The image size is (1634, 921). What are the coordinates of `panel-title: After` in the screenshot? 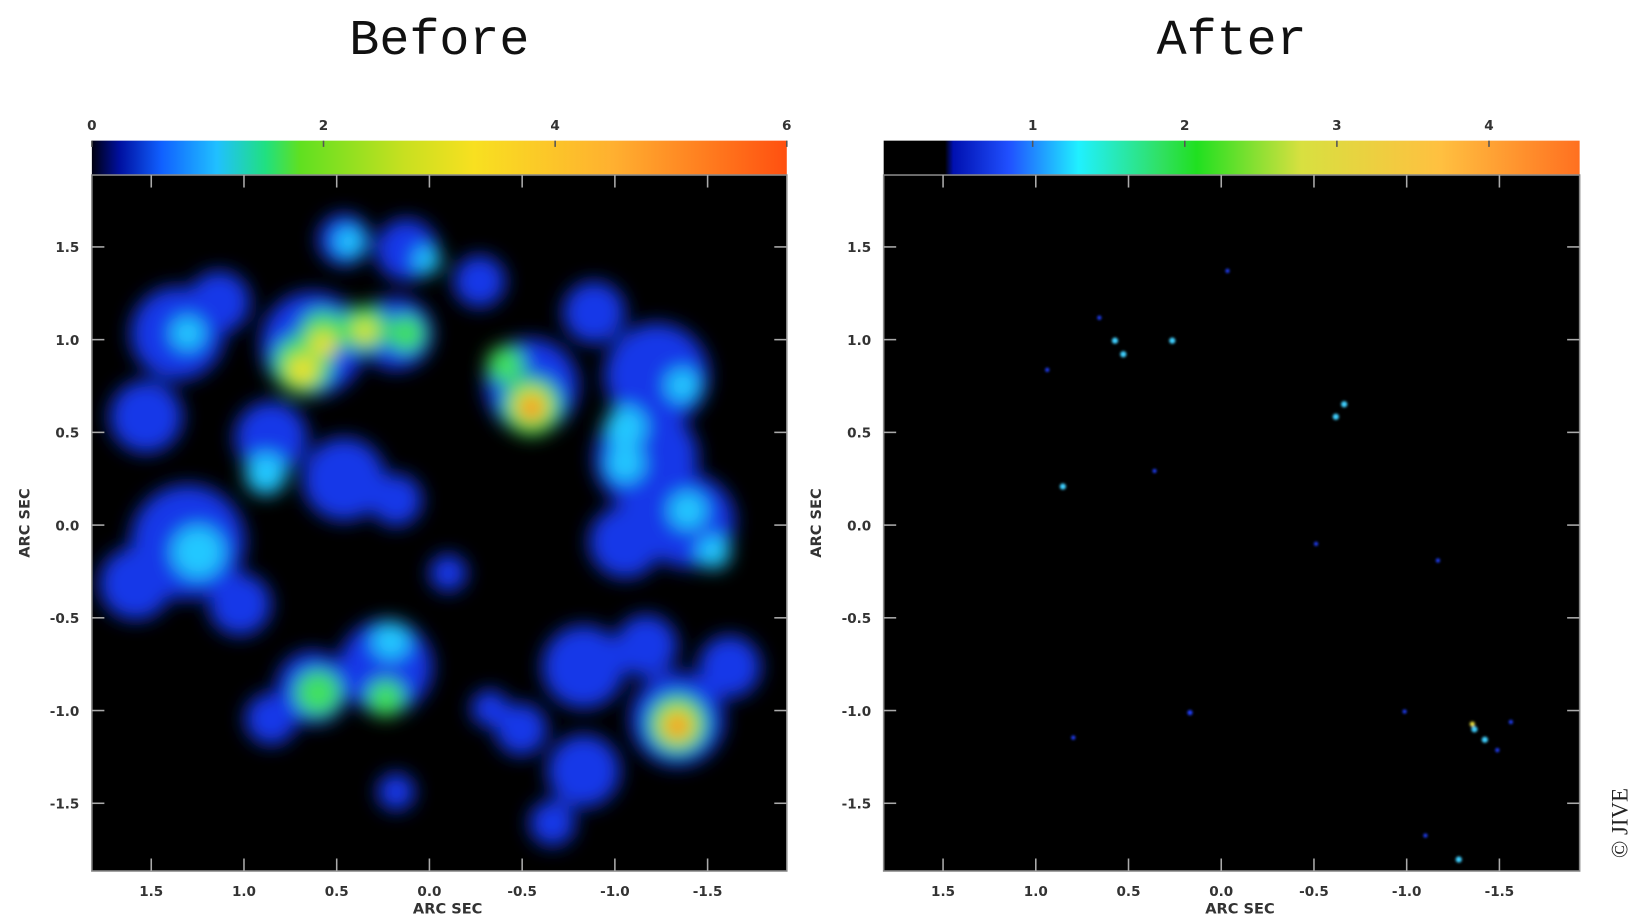 It's located at (1232, 41).